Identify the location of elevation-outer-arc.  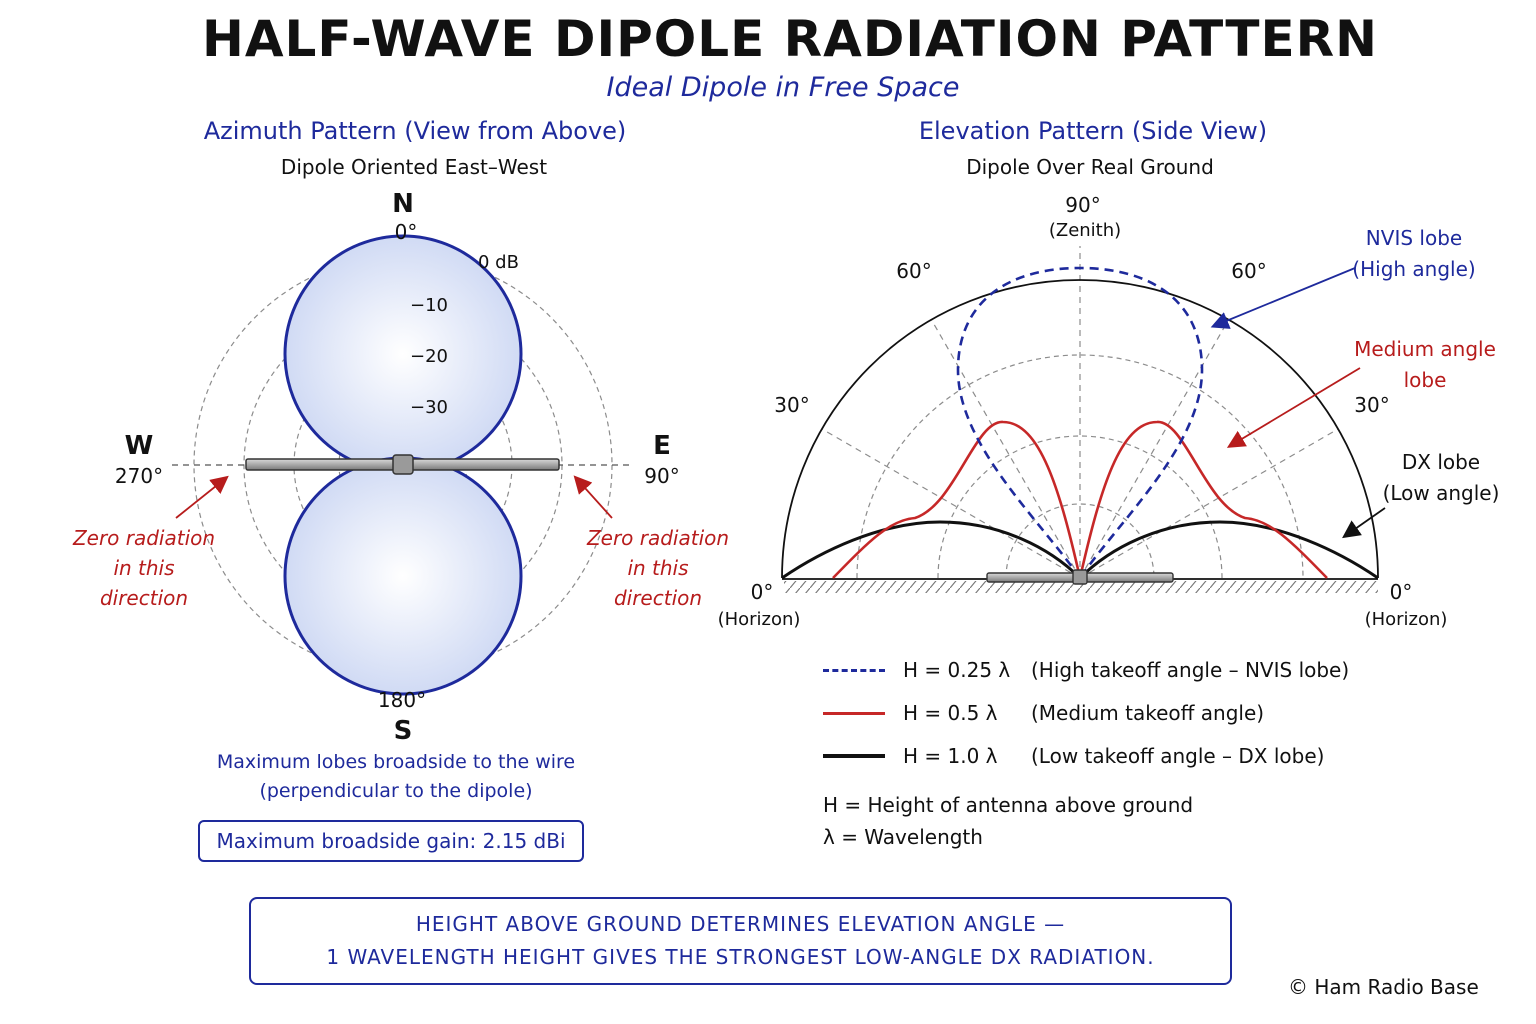
(1080, 429).